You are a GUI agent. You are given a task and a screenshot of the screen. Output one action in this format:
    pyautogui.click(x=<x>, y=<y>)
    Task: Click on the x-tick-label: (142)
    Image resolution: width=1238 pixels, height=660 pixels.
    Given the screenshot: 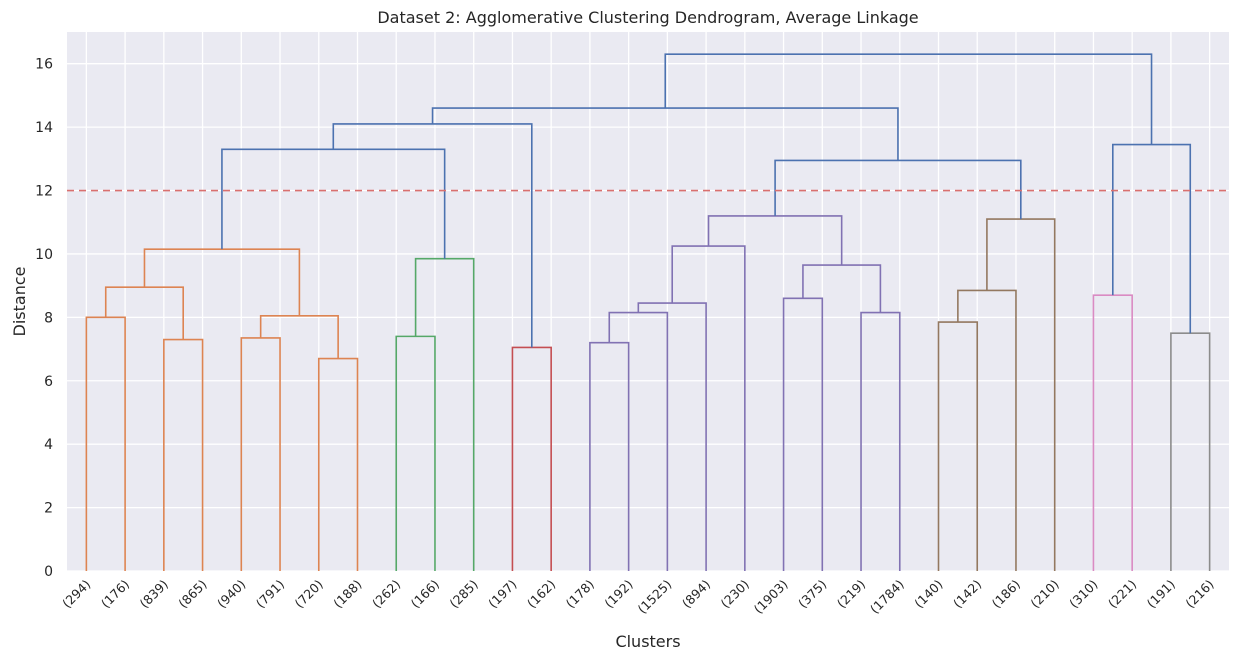 What is the action you would take?
    pyautogui.click(x=967, y=594)
    